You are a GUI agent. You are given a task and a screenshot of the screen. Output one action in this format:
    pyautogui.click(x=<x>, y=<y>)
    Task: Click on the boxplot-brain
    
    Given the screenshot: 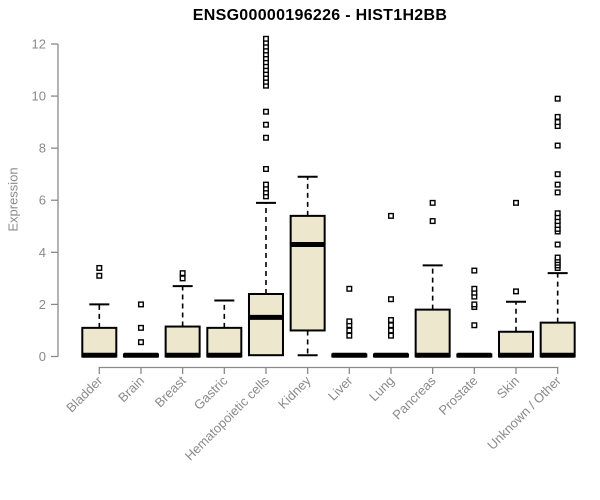 What is the action you would take?
    pyautogui.click(x=140, y=329)
    